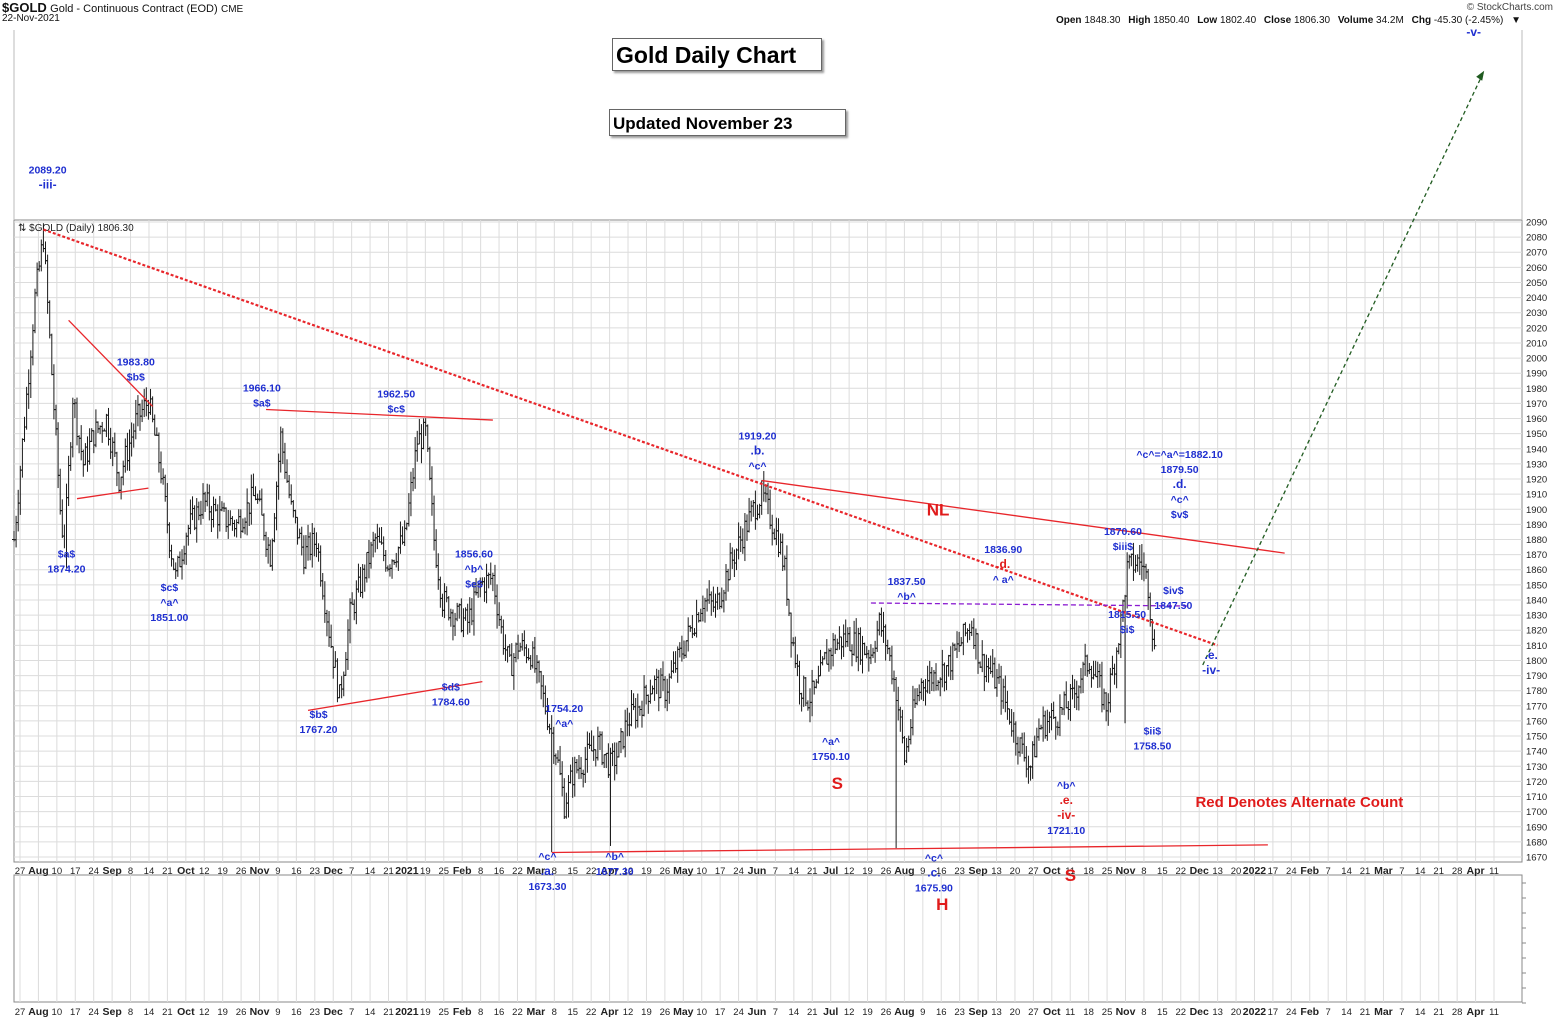 This screenshot has width=1565, height=1021. I want to click on y-tick-label: 1950, so click(1536, 434).